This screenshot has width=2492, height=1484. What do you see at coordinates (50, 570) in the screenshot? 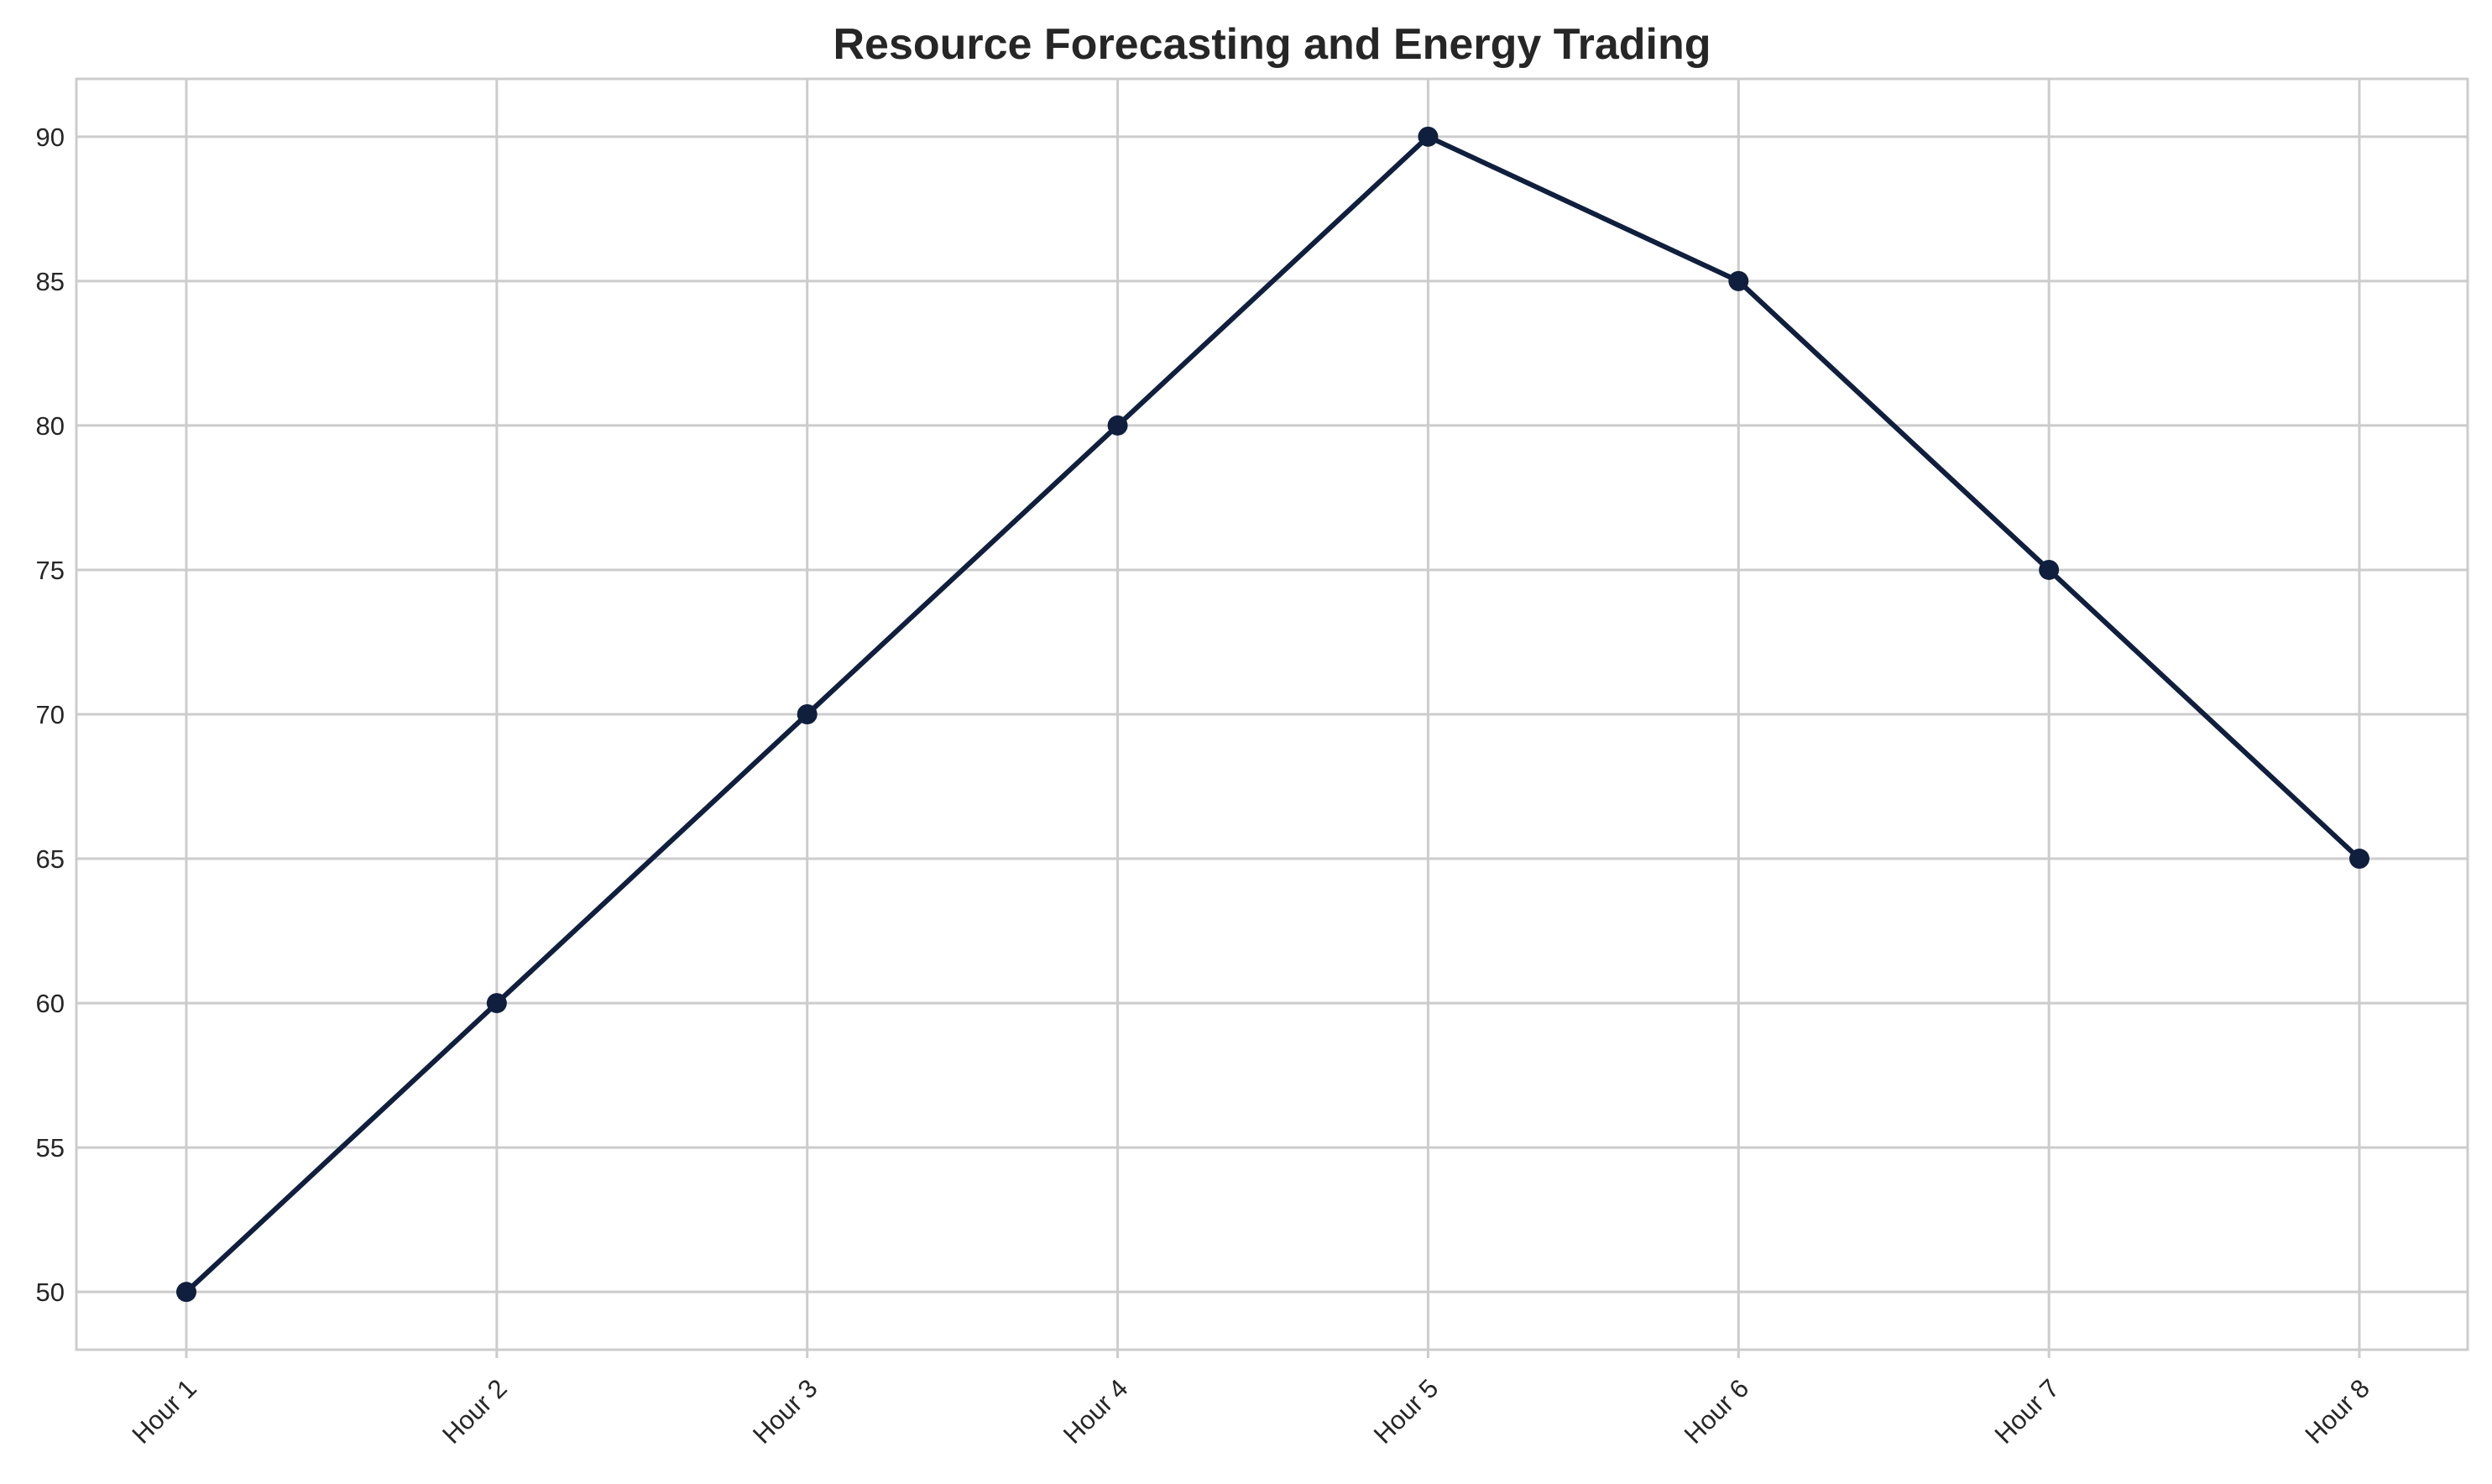
I see `y-tick-label: 75` at bounding box center [50, 570].